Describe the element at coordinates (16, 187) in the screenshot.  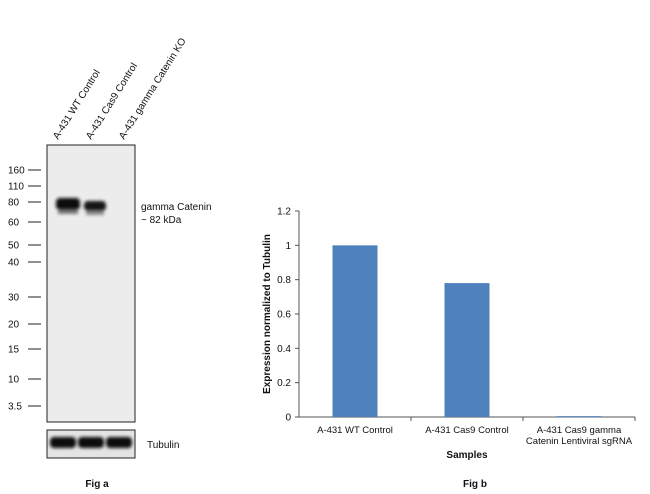
I see `marker-label: 110` at that location.